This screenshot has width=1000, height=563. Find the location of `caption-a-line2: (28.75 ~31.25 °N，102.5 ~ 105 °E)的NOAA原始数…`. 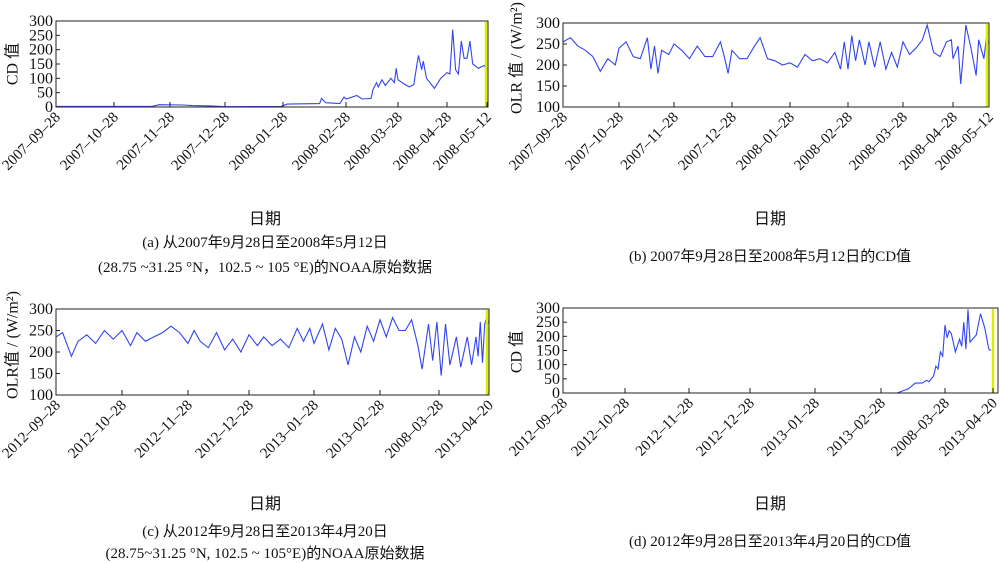

caption-a-line2: (28.75 ~31.25 °N，102.5 ~ 105 °E)的NOAA原始数… is located at coordinates (265, 268).